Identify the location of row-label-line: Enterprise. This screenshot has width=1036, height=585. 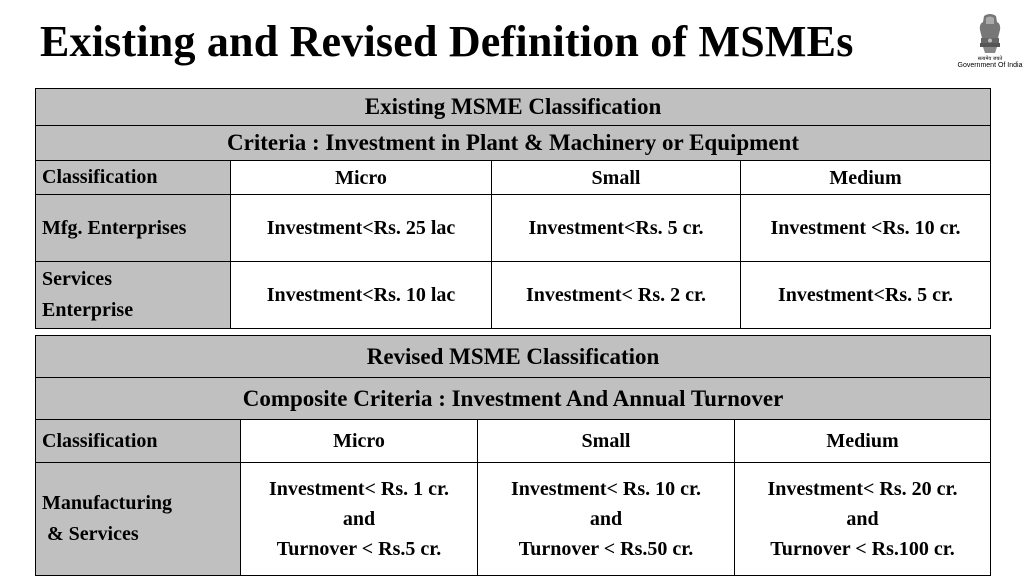
(88, 310).